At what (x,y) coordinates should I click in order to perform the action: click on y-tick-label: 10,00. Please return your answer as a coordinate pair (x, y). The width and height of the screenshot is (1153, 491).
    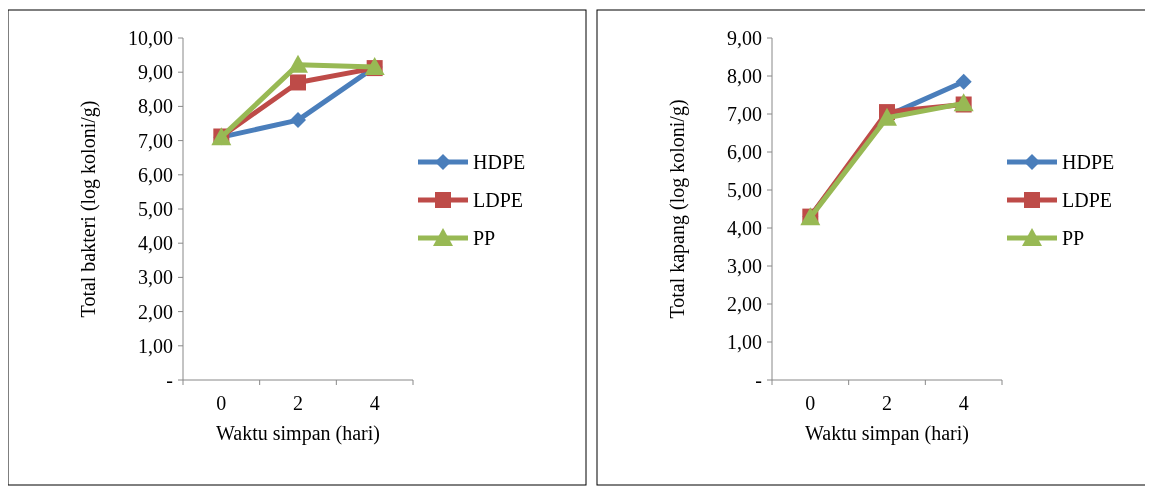
    Looking at the image, I should click on (150, 38).